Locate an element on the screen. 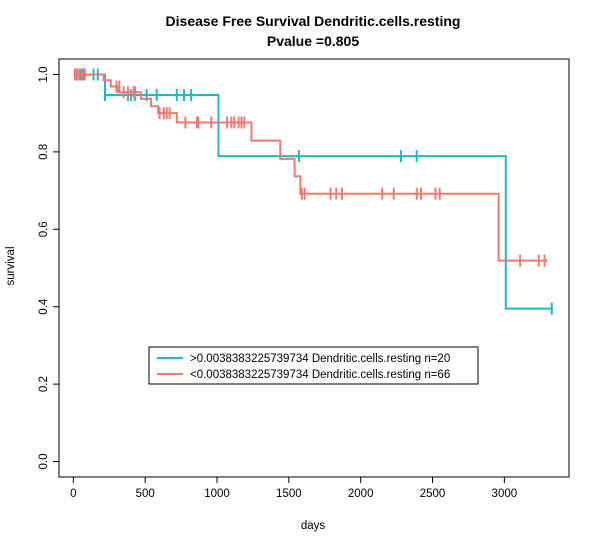 The width and height of the screenshot is (600, 547). legend-box is located at coordinates (313, 365).